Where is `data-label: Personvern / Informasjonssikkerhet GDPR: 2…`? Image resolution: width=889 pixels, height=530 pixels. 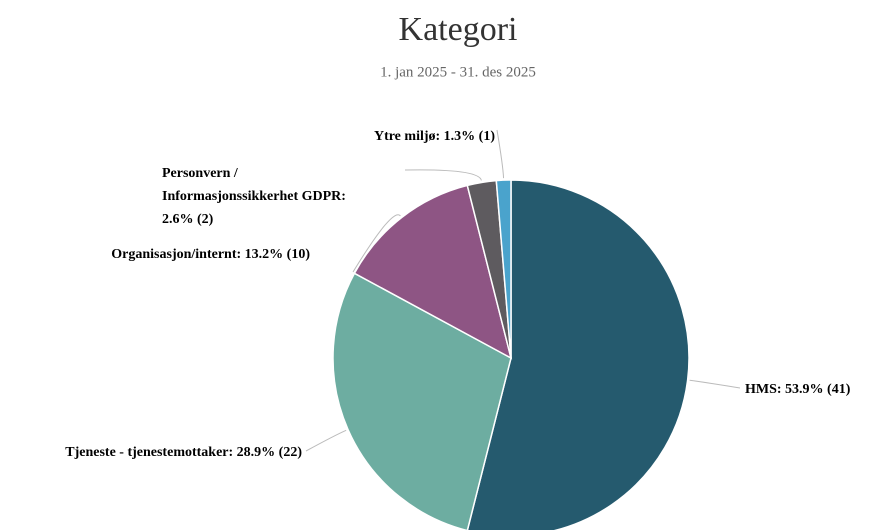
data-label: Personvern / Informasjonssikkerhet GDPR: 2… is located at coordinates (254, 196).